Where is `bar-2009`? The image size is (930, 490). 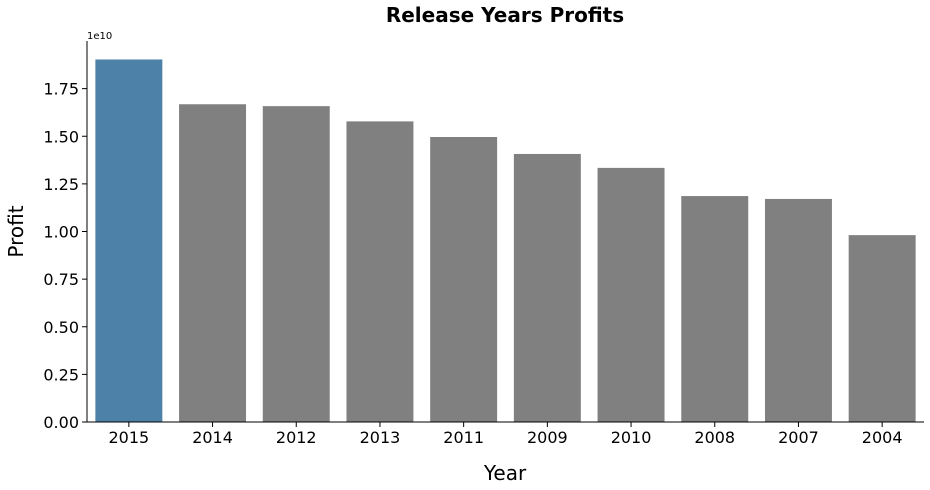
bar-2009 is located at coordinates (547, 288).